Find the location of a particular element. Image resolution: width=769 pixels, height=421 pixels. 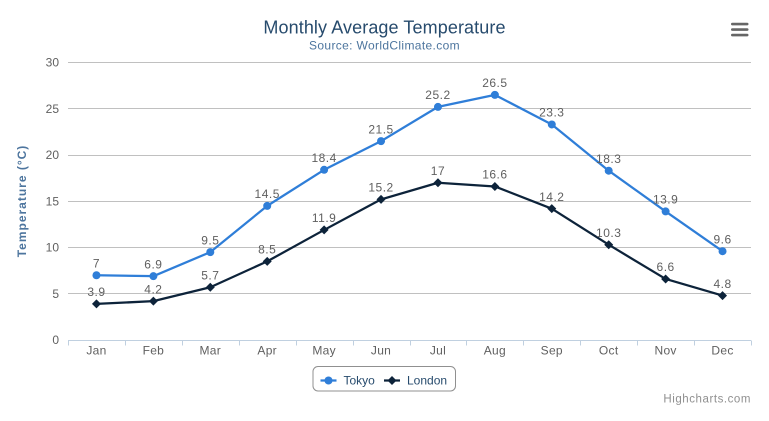

svg-text: Mar is located at coordinates (211, 351).